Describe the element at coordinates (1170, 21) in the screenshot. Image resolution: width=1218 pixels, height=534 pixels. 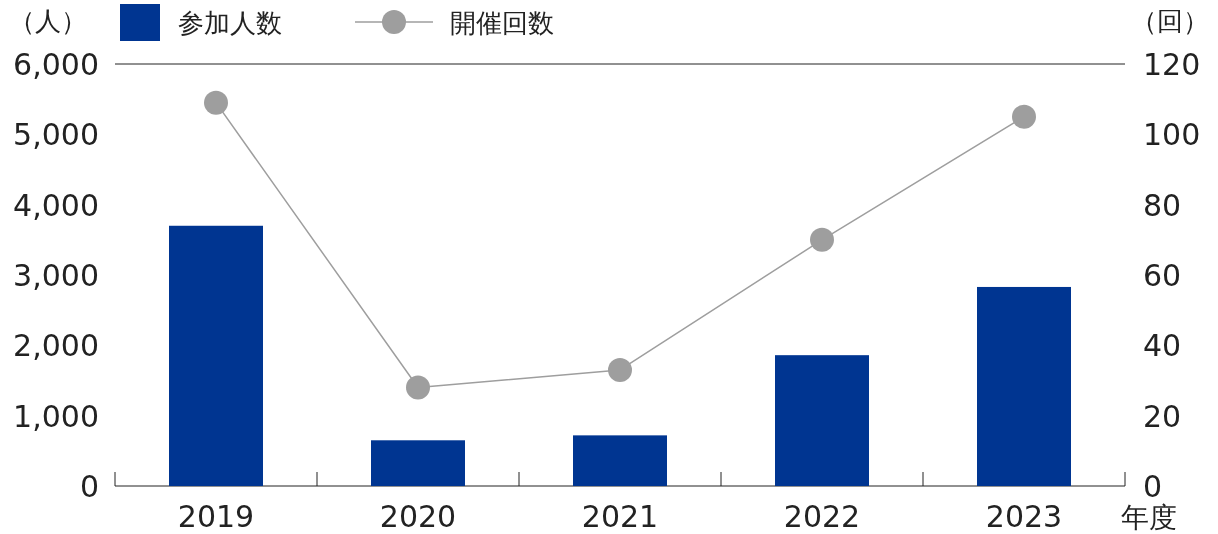
I see `y2-axis-title: （回）` at that location.